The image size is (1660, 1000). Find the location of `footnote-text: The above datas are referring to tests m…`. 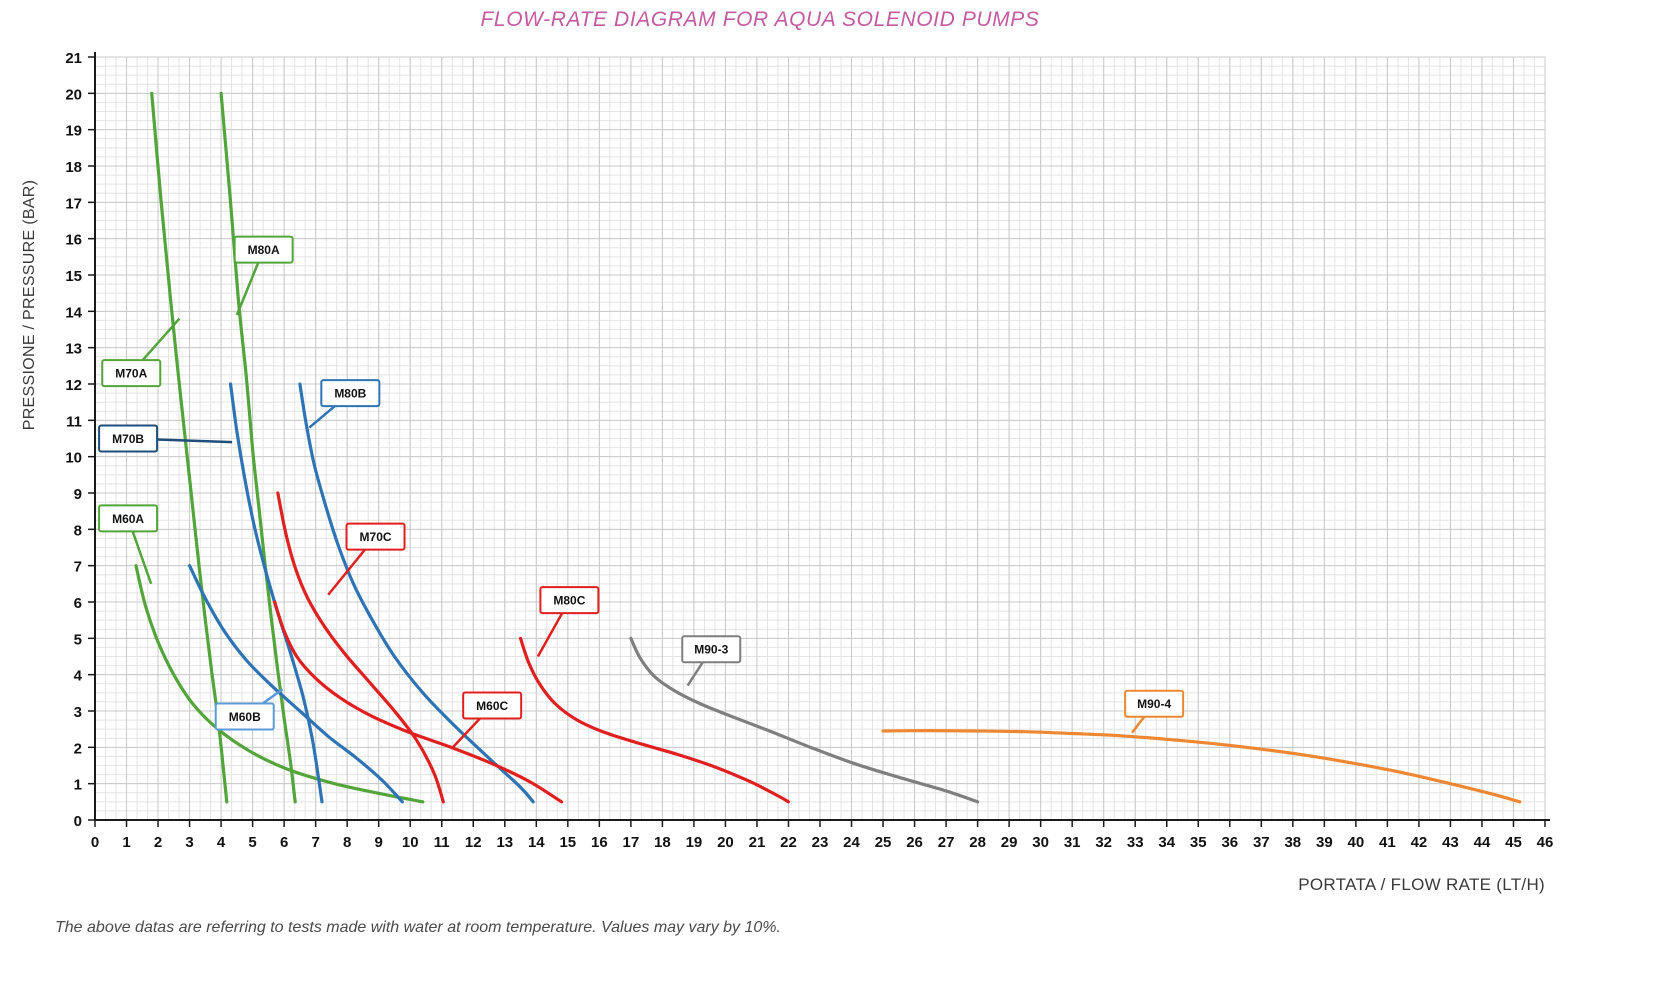

footnote-text: The above datas are referring to tests m… is located at coordinates (418, 927).